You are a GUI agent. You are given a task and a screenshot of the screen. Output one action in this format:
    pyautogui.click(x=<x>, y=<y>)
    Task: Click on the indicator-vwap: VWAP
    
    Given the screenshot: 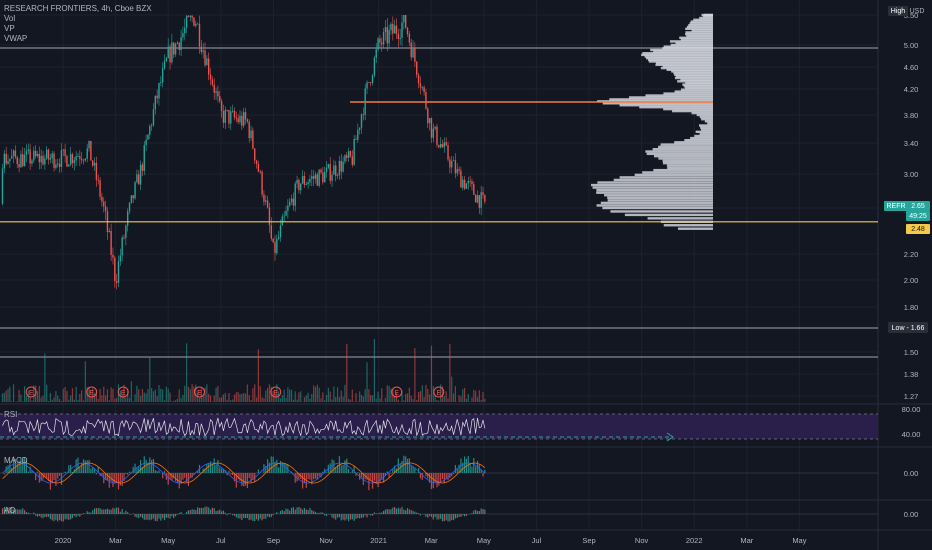 What is the action you would take?
    pyautogui.click(x=16, y=38)
    